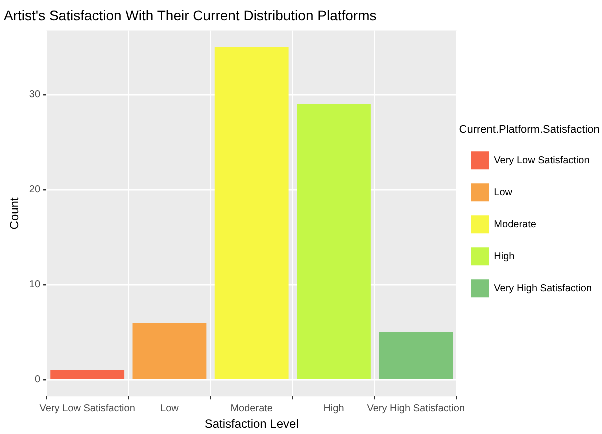  What do you see at coordinates (190, 15) in the screenshot?
I see `chart-title: Artist's Satisfaction With Their Current Distribution Platforms` at bounding box center [190, 15].